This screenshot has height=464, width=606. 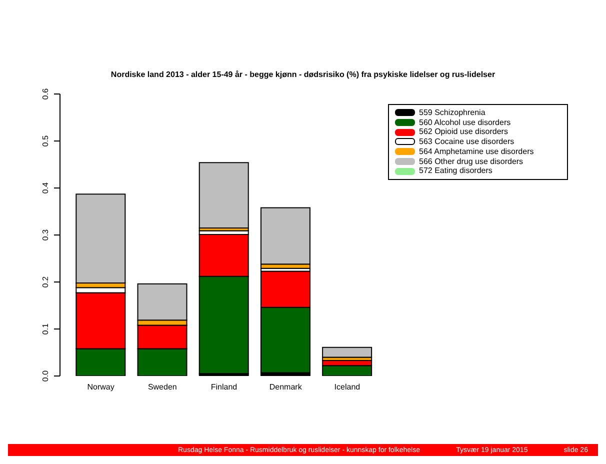 What do you see at coordinates (224, 387) in the screenshot?
I see `x-tick-label: Finland` at bounding box center [224, 387].